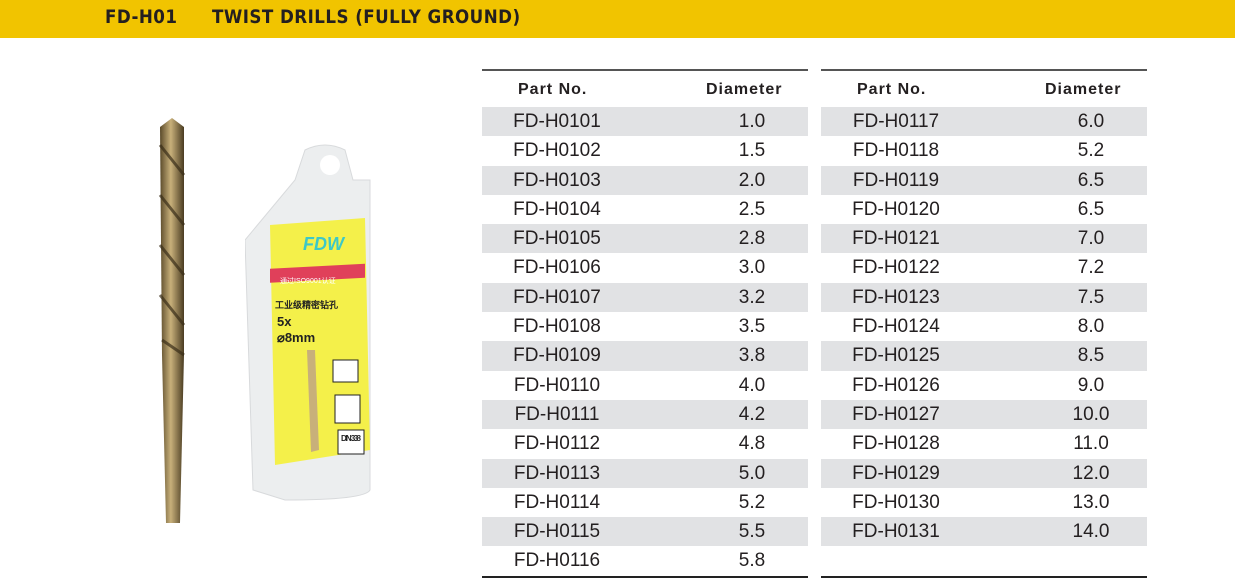 This screenshot has height=578, width=1235. Describe the element at coordinates (752, 532) in the screenshot. I see `diameter-cell: 5.5` at that location.